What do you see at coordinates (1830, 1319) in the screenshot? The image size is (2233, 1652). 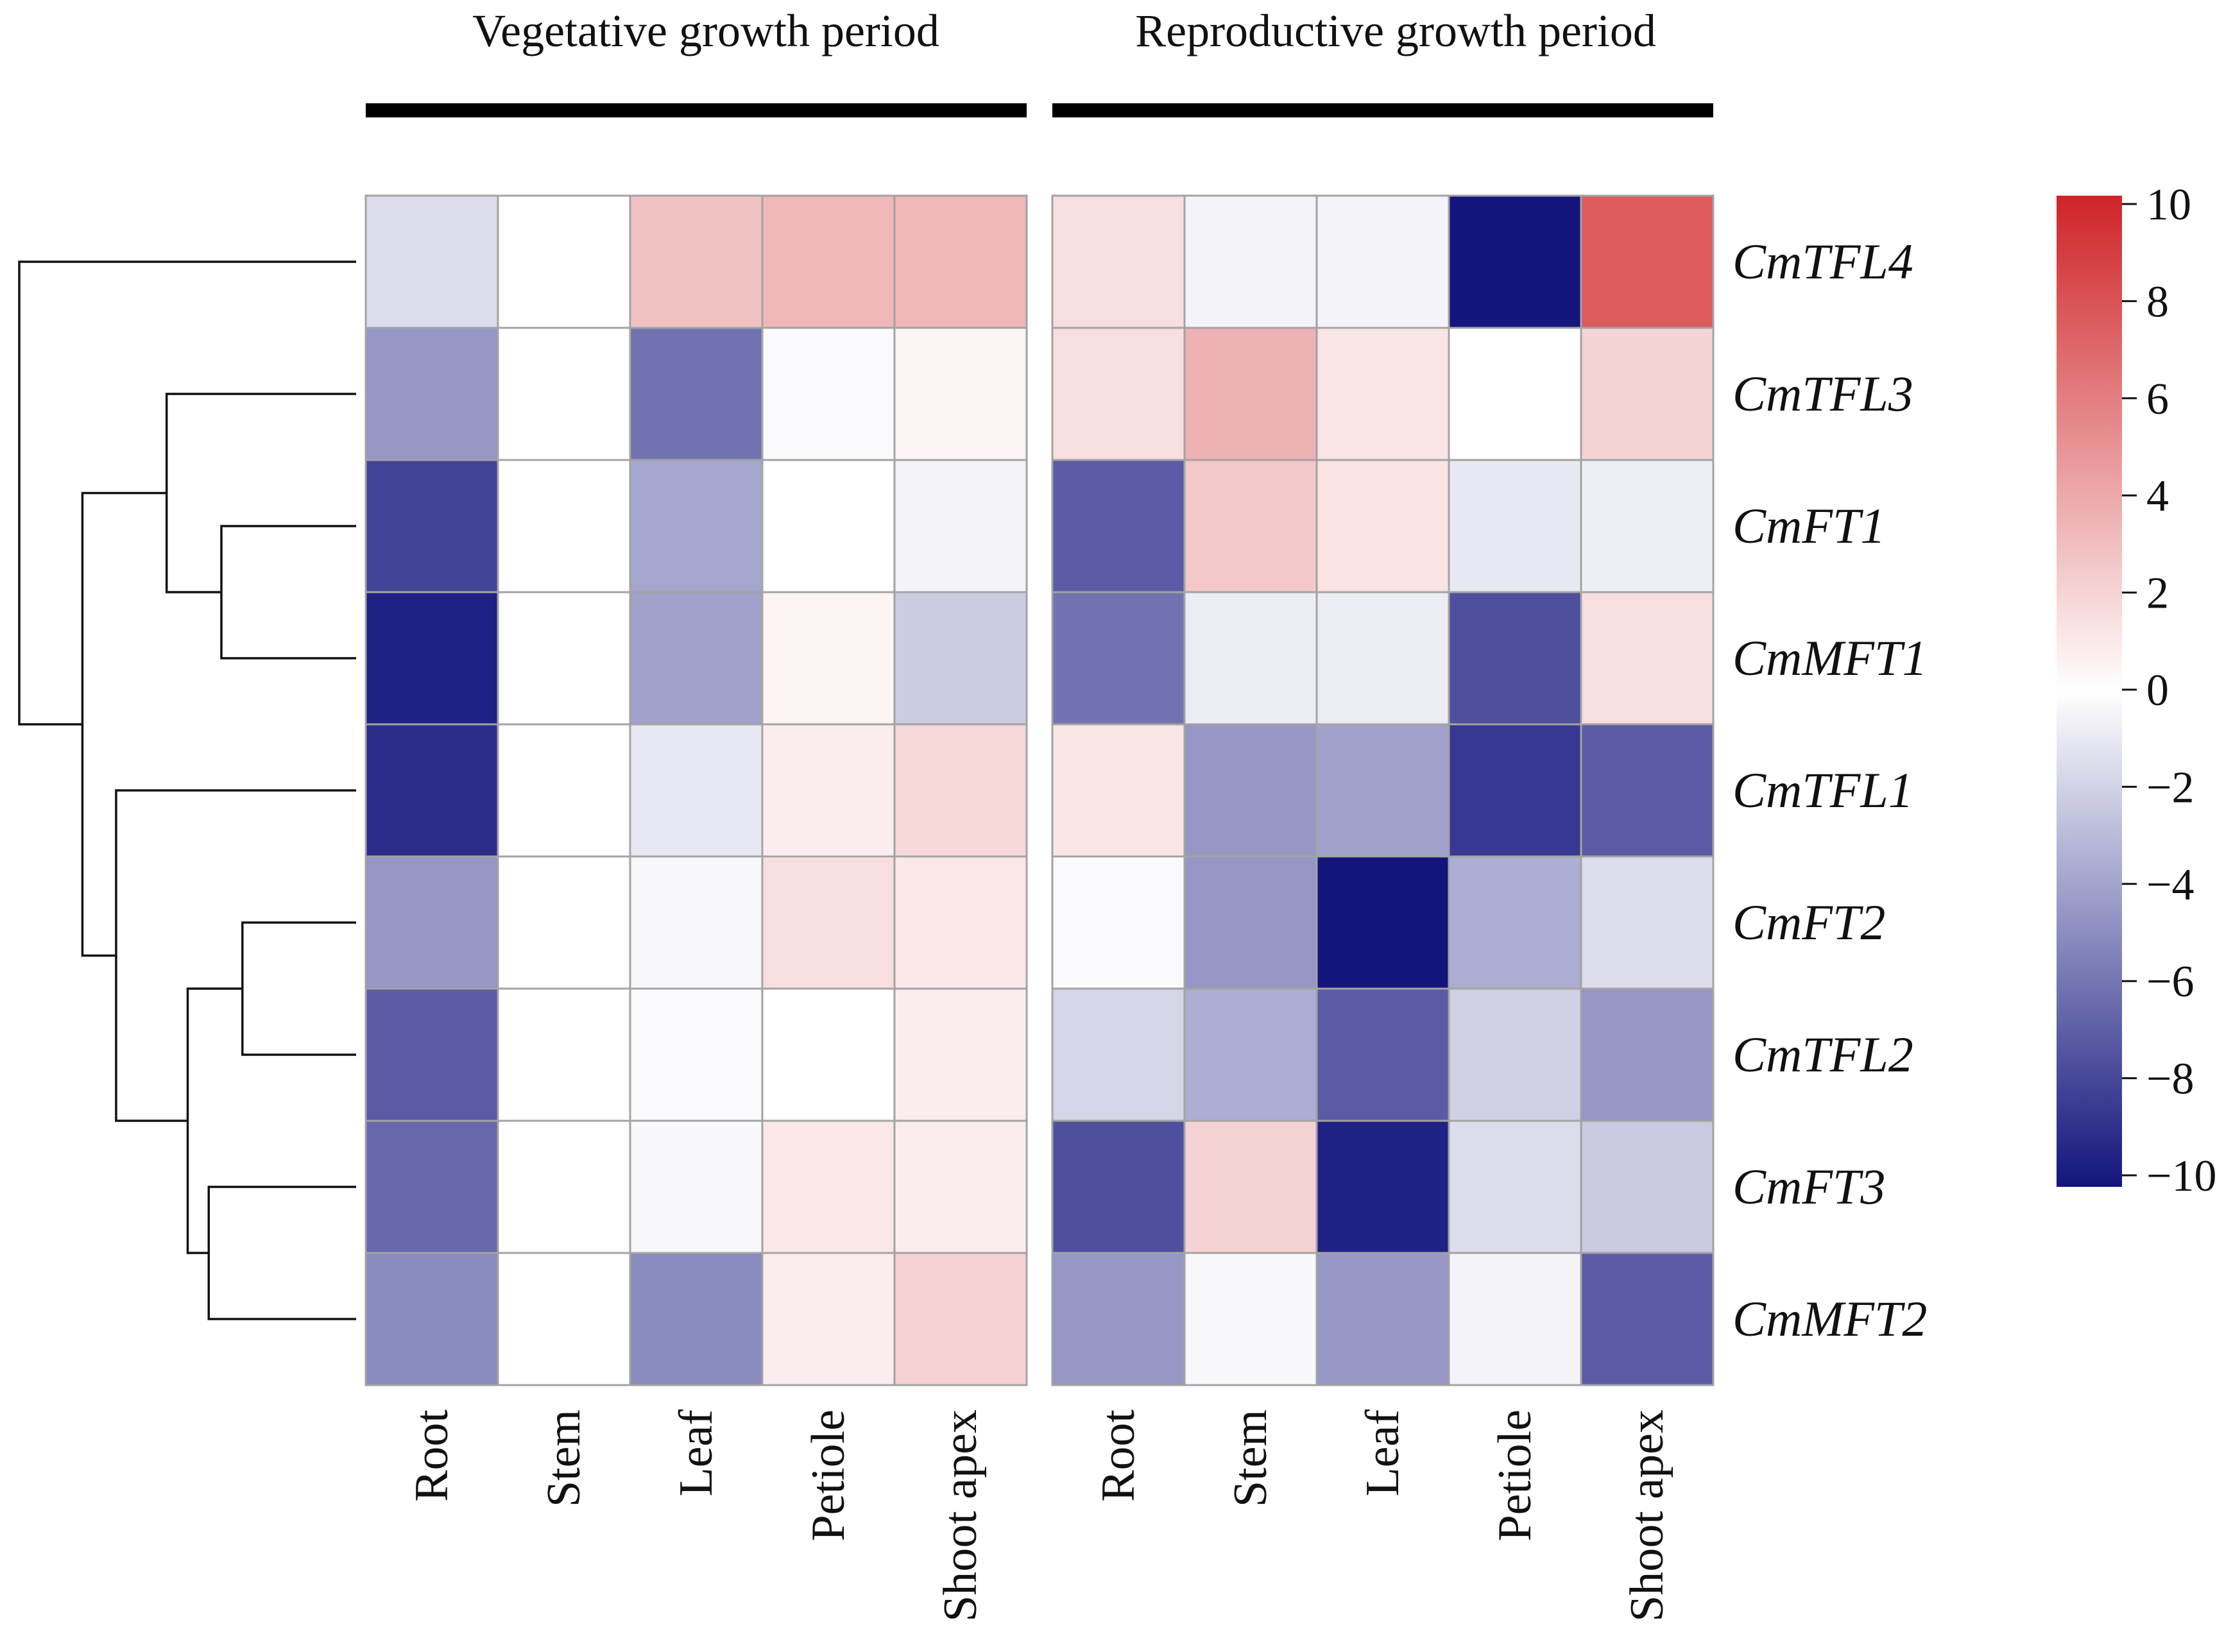 I see `row-label: CmMFT2` at bounding box center [1830, 1319].